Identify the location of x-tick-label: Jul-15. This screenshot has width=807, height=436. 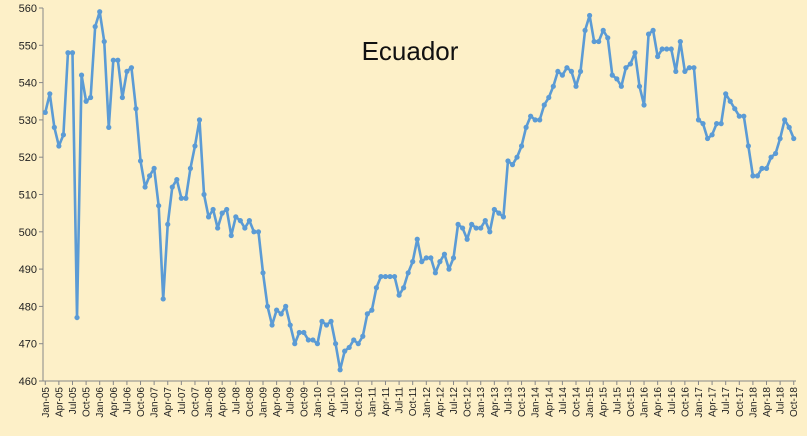
(617, 401).